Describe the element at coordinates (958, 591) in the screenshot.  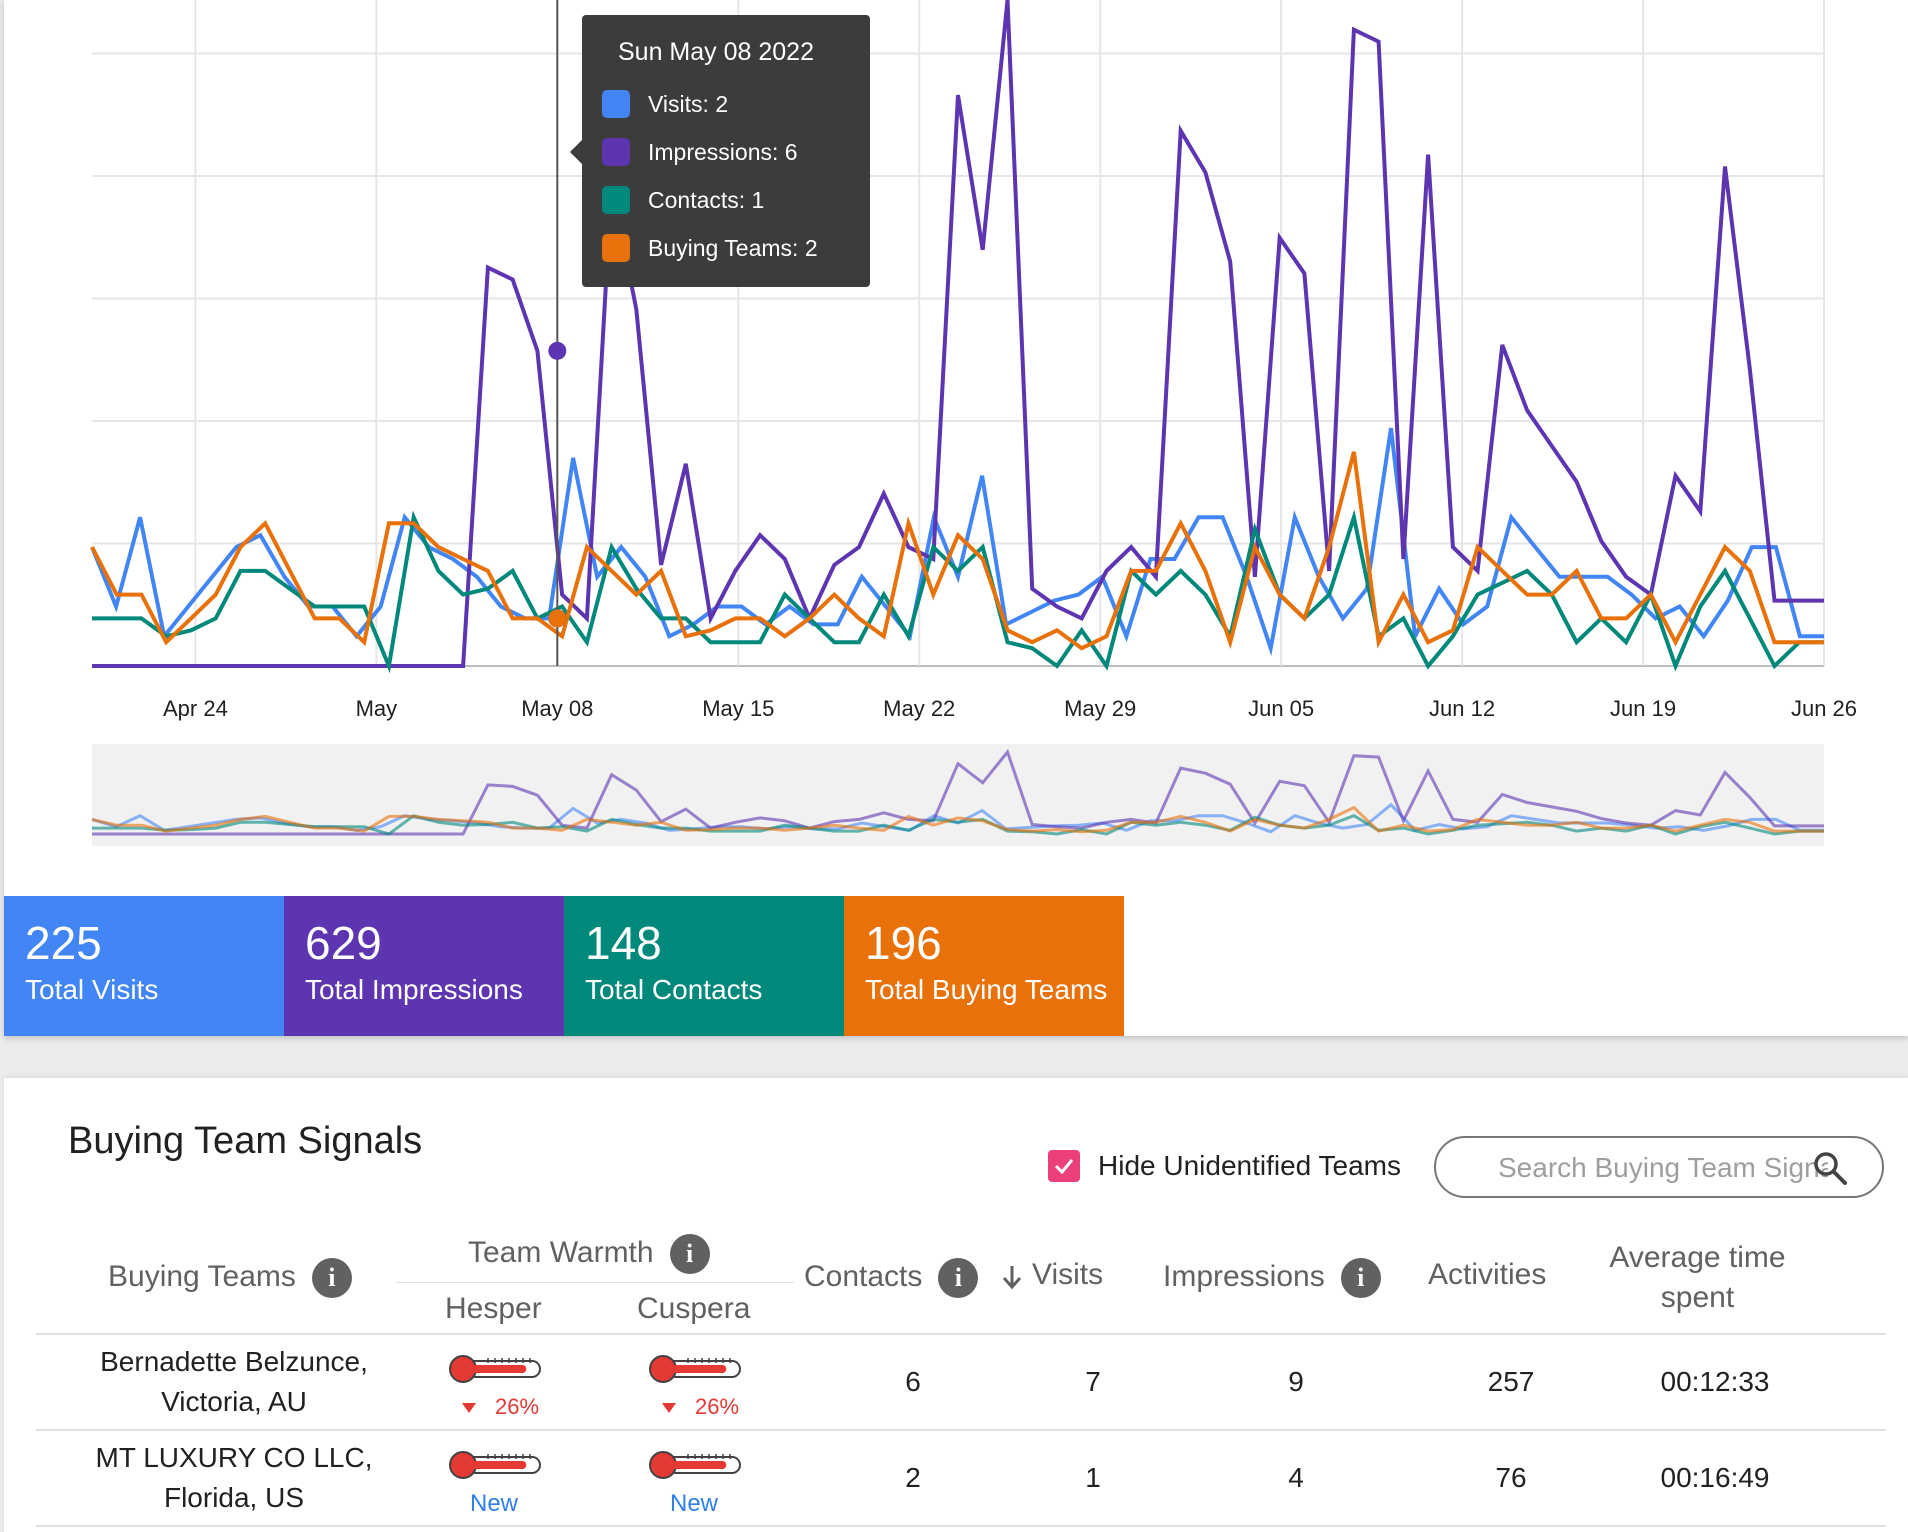
I see `series-line-contacts` at that location.